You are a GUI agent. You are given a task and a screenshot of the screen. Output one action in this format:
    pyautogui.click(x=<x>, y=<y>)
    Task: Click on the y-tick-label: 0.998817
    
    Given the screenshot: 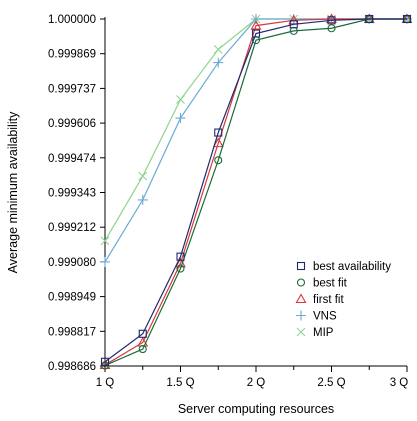 What is the action you would take?
    pyautogui.click(x=72, y=332)
    